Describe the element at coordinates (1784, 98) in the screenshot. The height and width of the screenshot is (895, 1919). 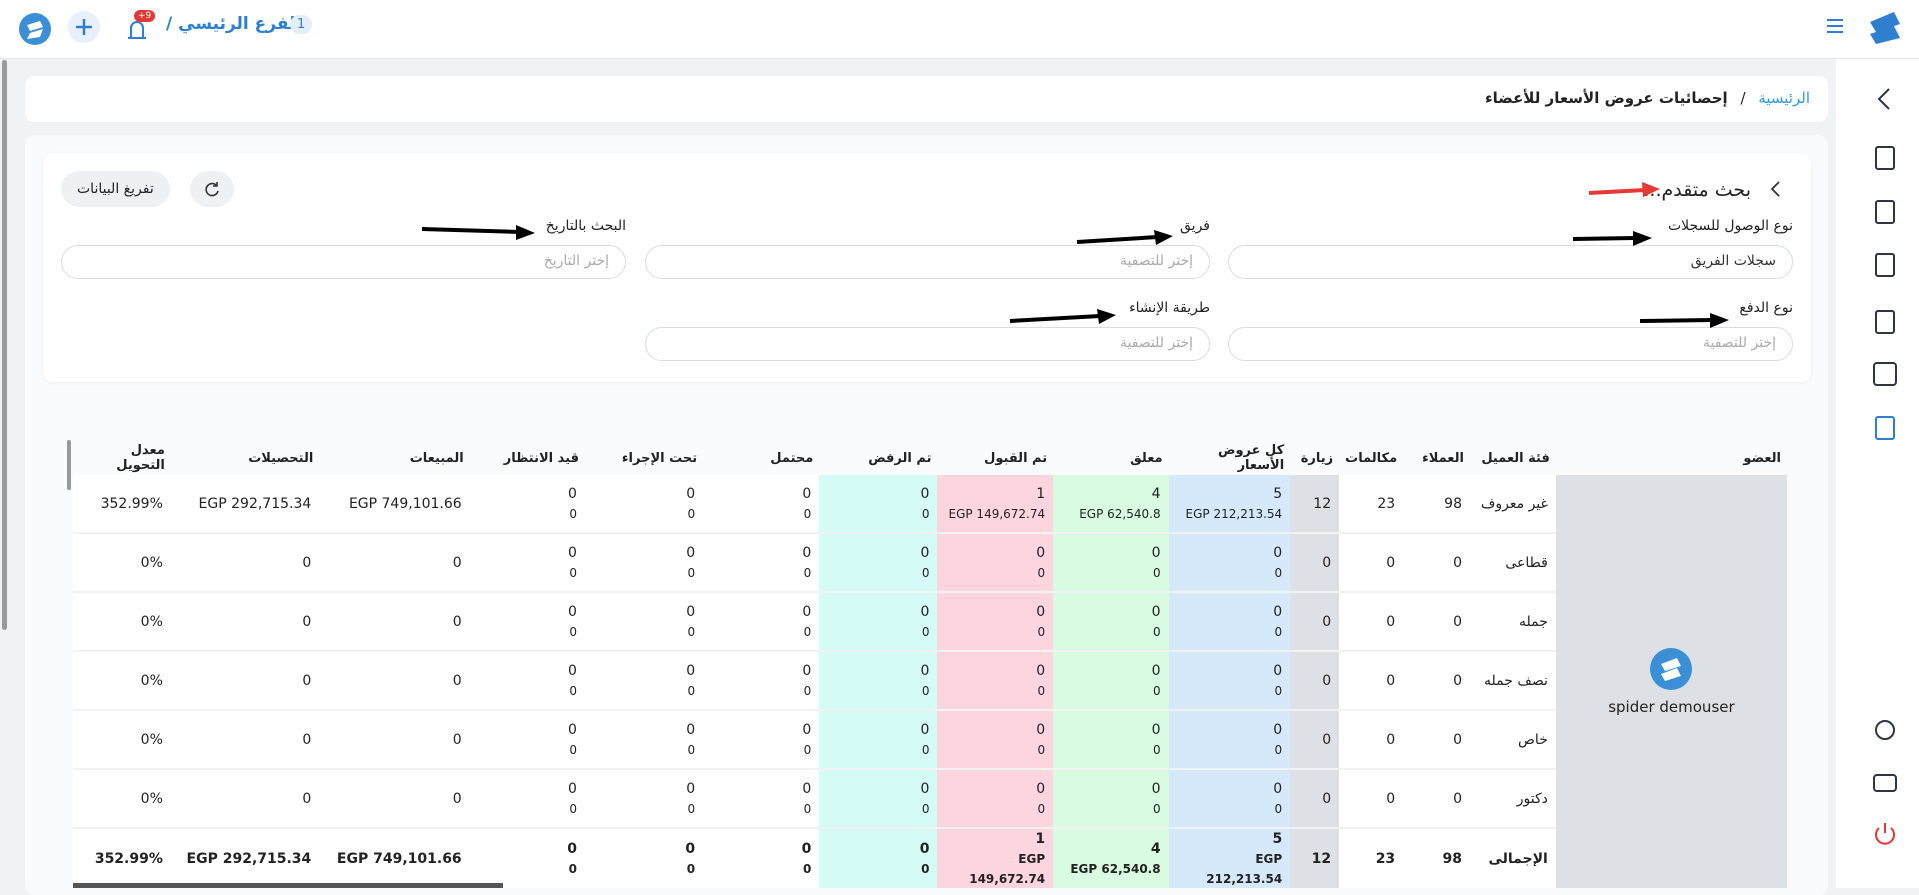
I see `breadcrumb-home: الرئيسية` at that location.